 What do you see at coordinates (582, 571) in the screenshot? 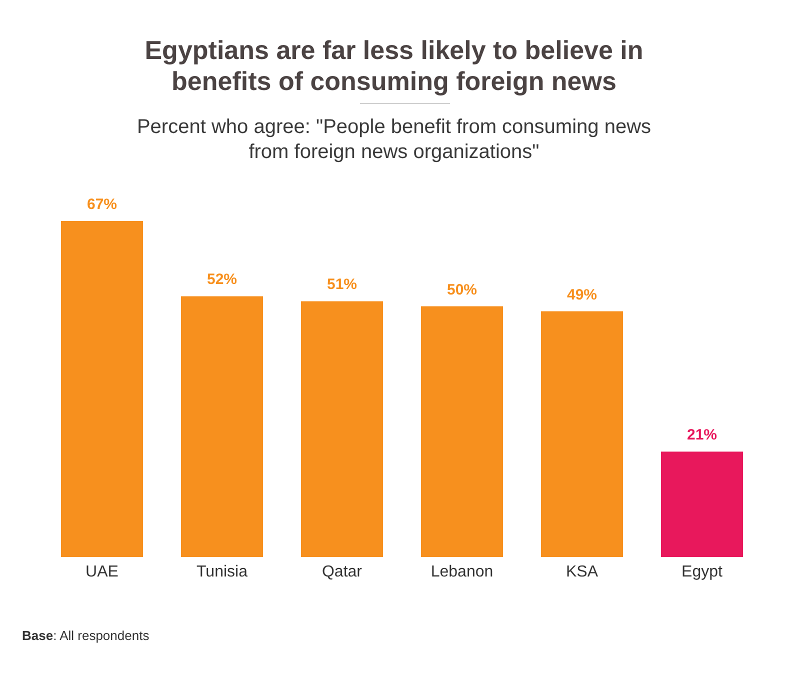
I see `x-tick-label: KSA` at bounding box center [582, 571].